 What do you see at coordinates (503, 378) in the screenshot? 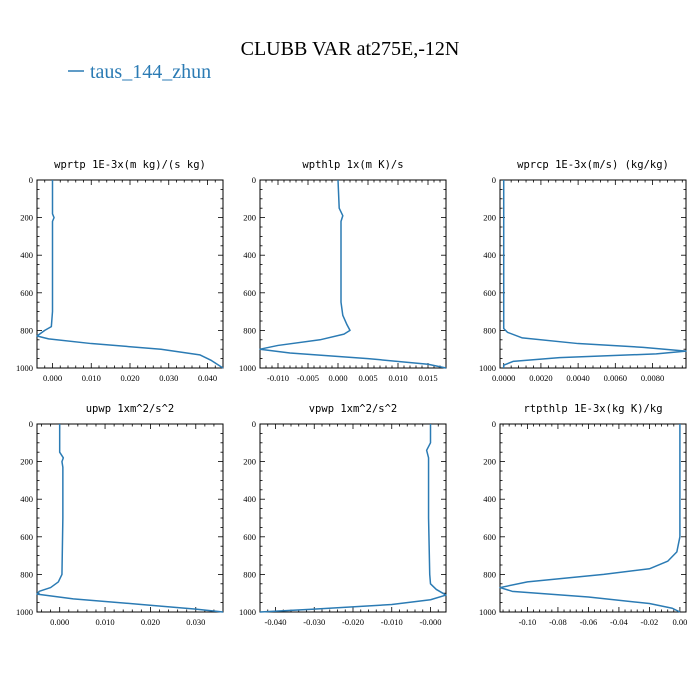
I see `x-tick-label: 0.0000` at bounding box center [503, 378].